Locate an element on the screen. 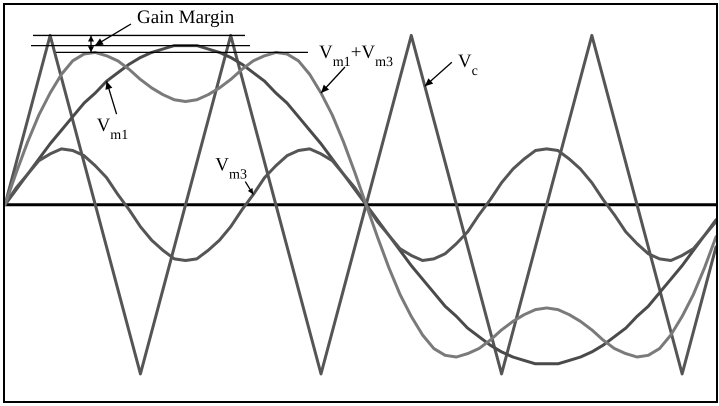 This screenshot has height=406, width=719. text: Gain Margin is located at coordinates (186, 17).